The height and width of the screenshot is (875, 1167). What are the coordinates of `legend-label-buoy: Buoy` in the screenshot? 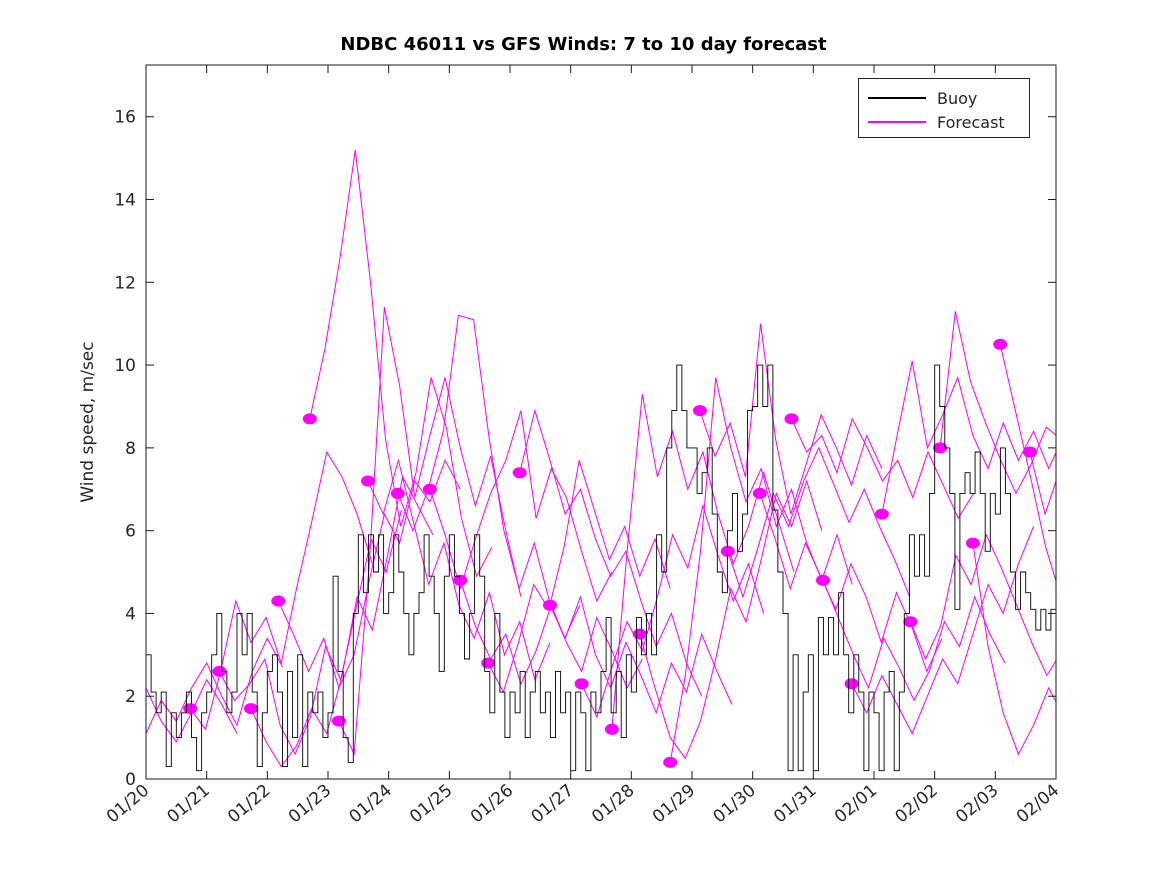 It's located at (957, 98).